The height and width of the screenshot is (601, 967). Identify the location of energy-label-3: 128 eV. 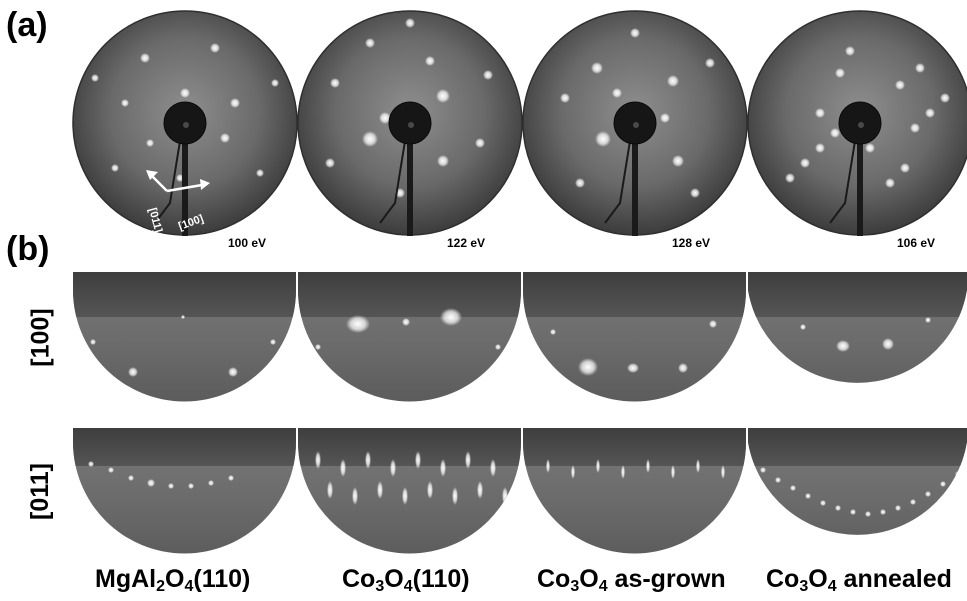
(691, 243).